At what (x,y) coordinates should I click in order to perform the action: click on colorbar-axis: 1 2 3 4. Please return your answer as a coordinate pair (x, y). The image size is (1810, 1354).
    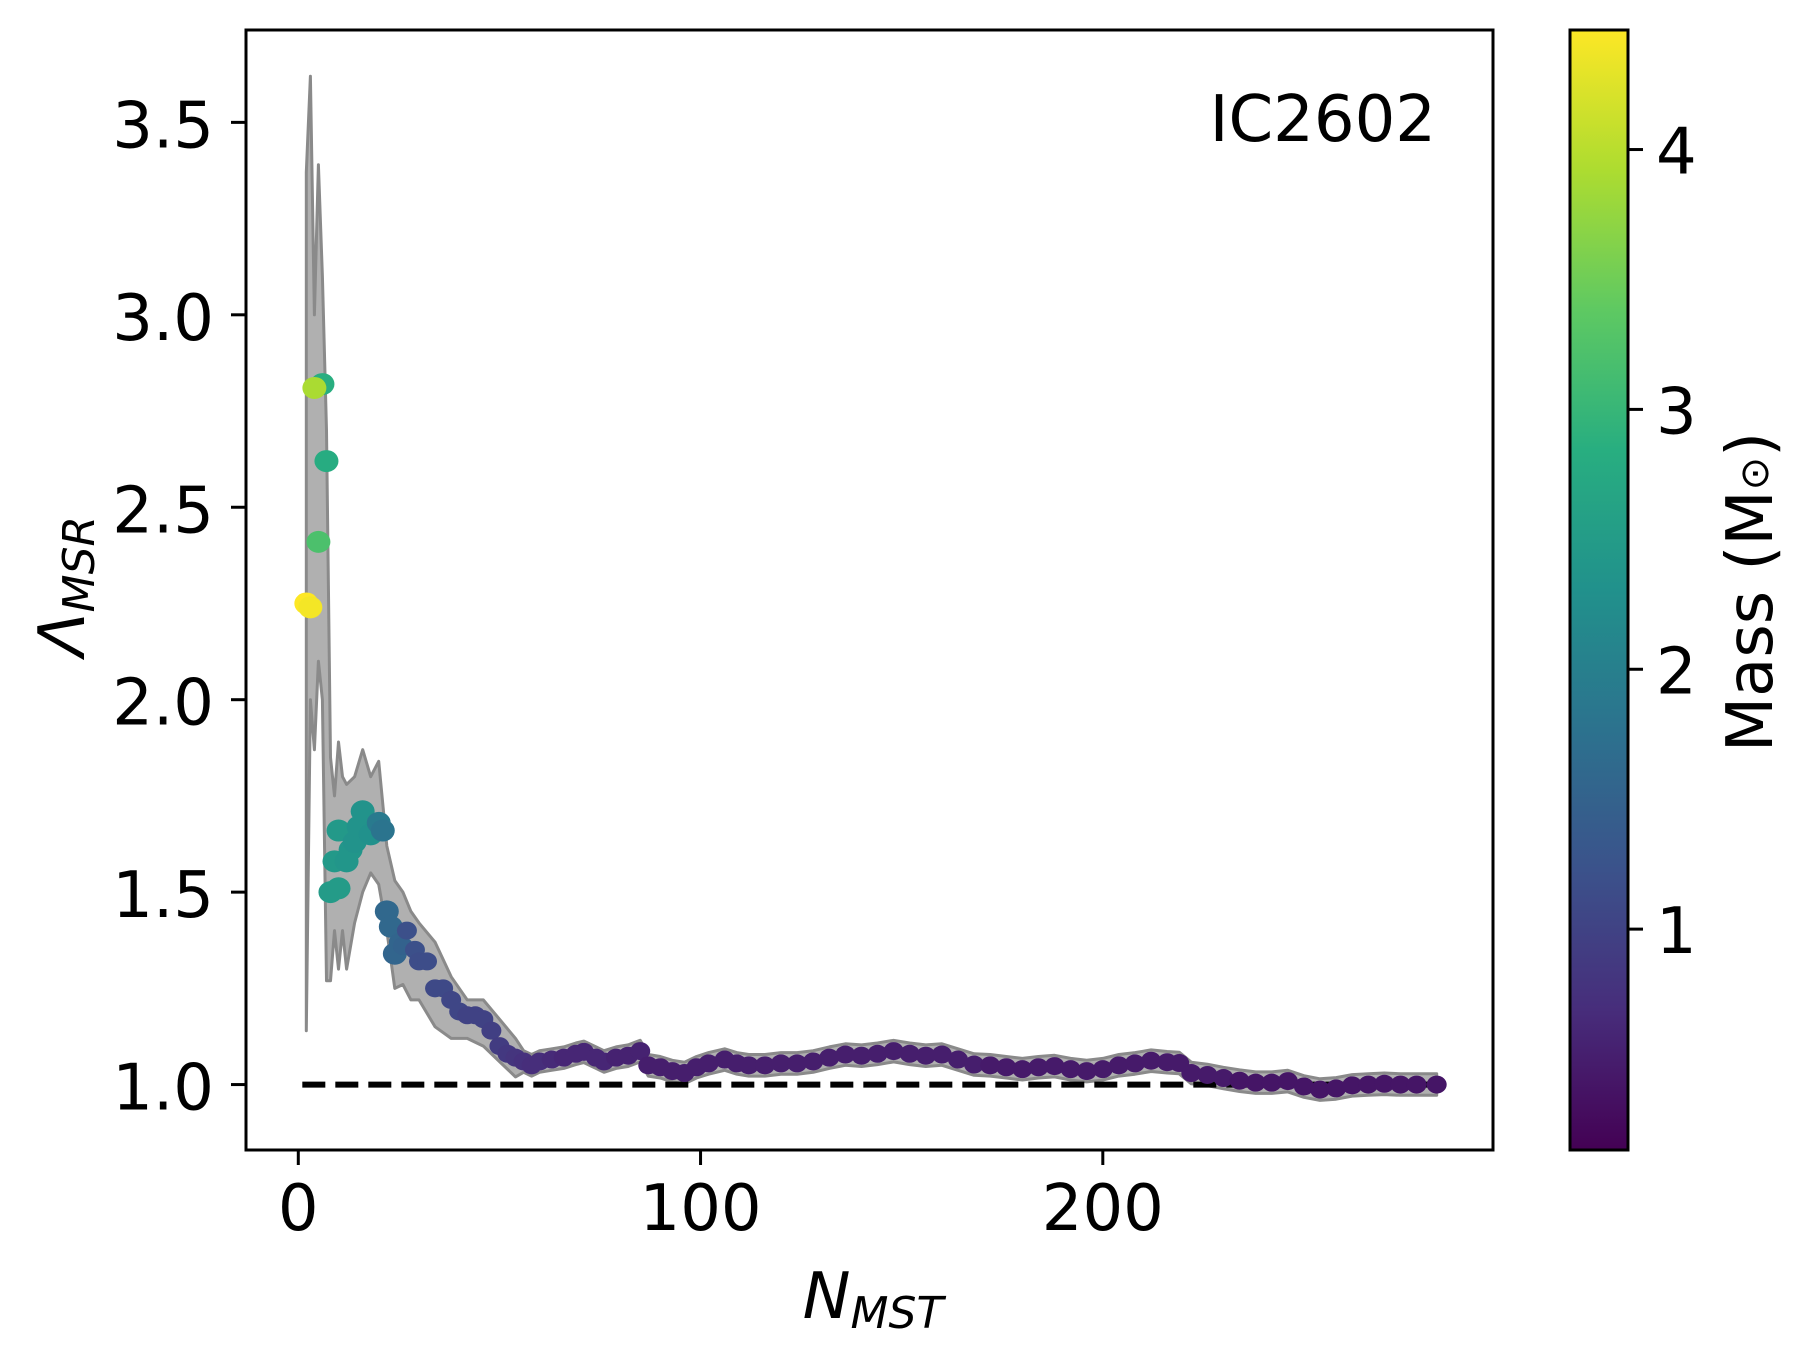
    Looking at the image, I should click on (1662, 542).